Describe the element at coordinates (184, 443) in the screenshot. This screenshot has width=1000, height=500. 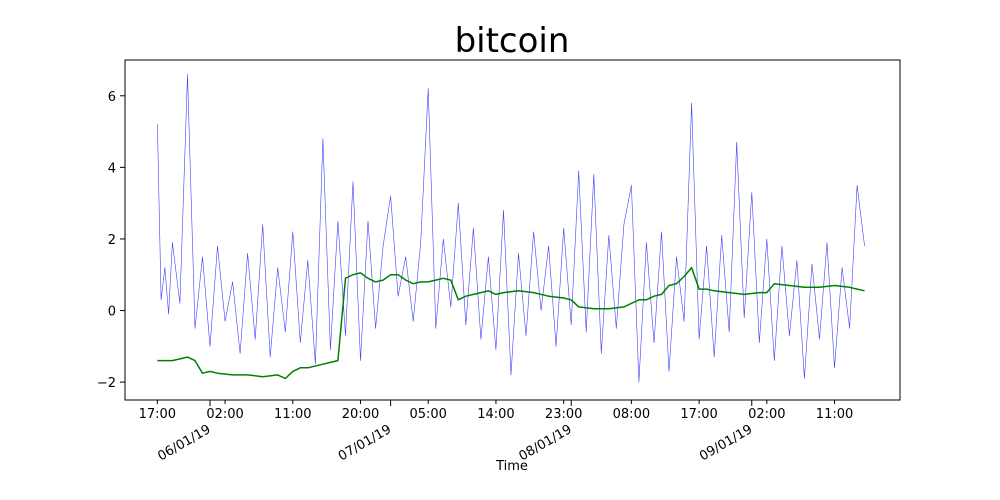
I see `x-major-tick-label: 06/01/19` at that location.